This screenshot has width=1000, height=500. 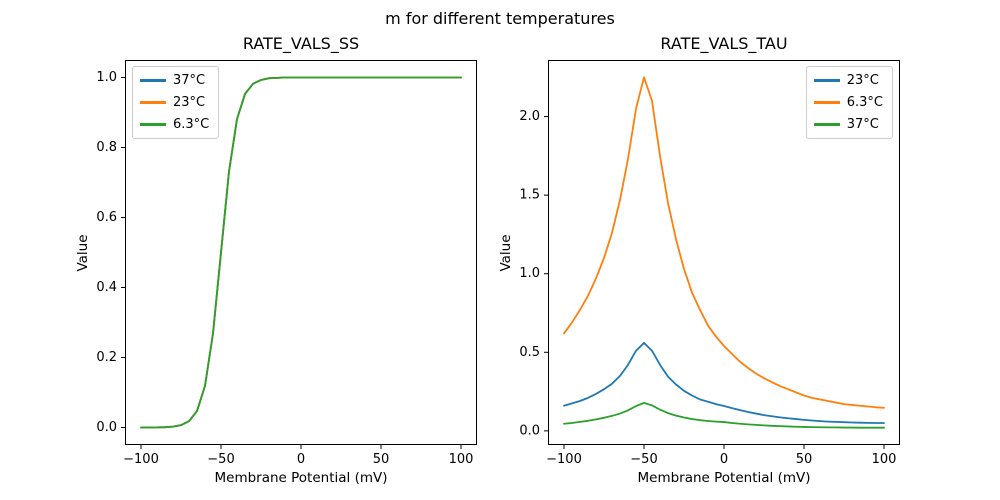 What do you see at coordinates (301, 478) in the screenshot?
I see `x-axis-label-ss: Membrane Potential (mV)` at bounding box center [301, 478].